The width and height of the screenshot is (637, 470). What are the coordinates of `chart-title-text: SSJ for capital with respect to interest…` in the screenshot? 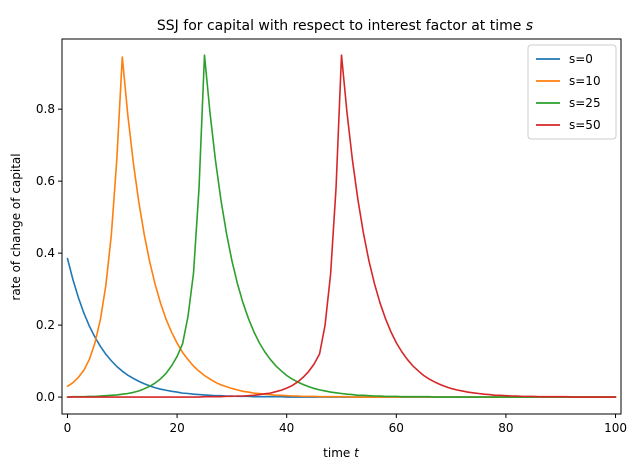 It's located at (341, 26).